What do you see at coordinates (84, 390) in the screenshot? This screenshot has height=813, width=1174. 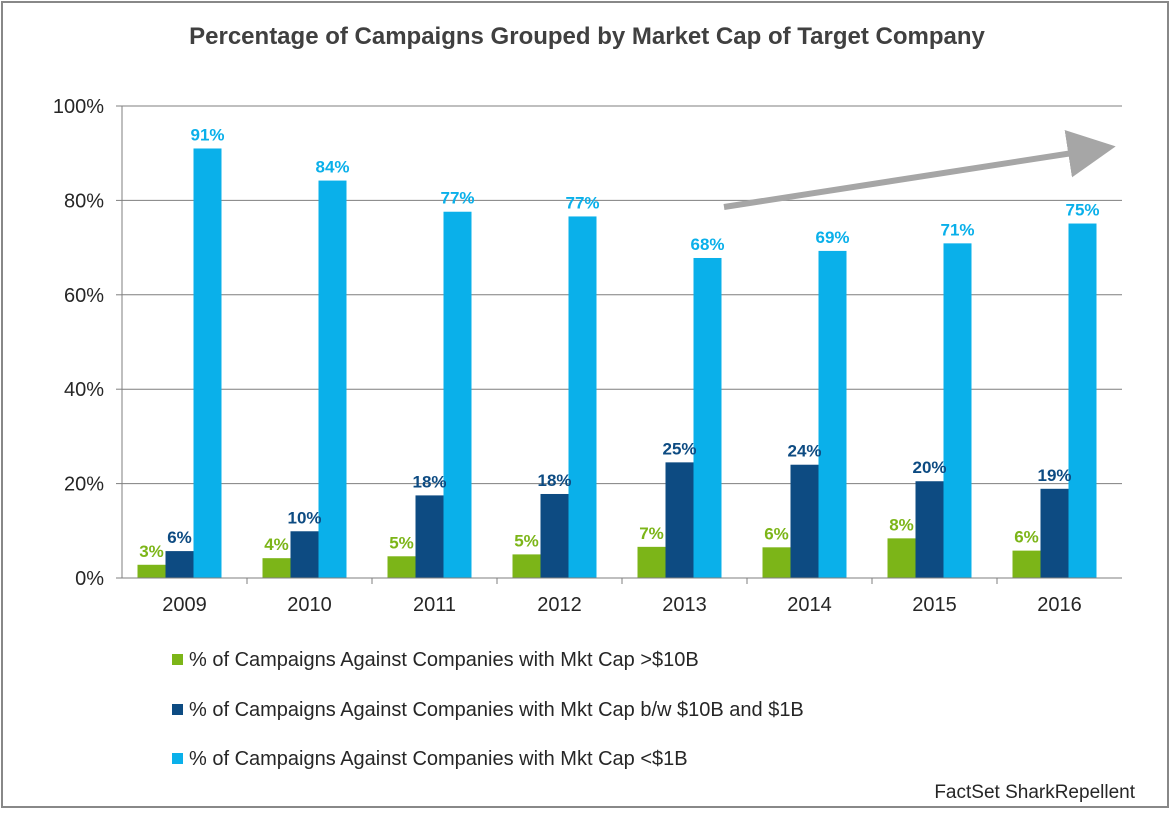 I see `y-tick-label: 40%` at bounding box center [84, 390].